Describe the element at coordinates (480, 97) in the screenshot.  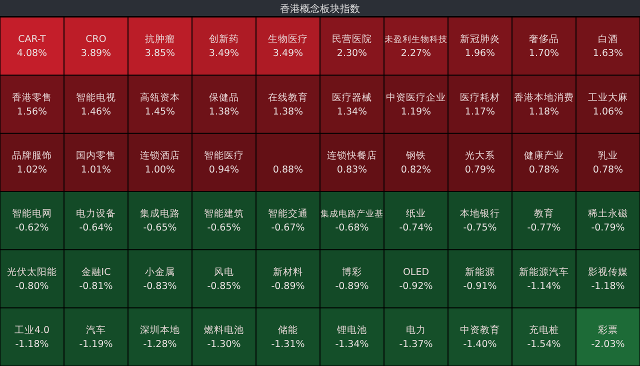
I see `category-label: 医疗耗材` at that location.